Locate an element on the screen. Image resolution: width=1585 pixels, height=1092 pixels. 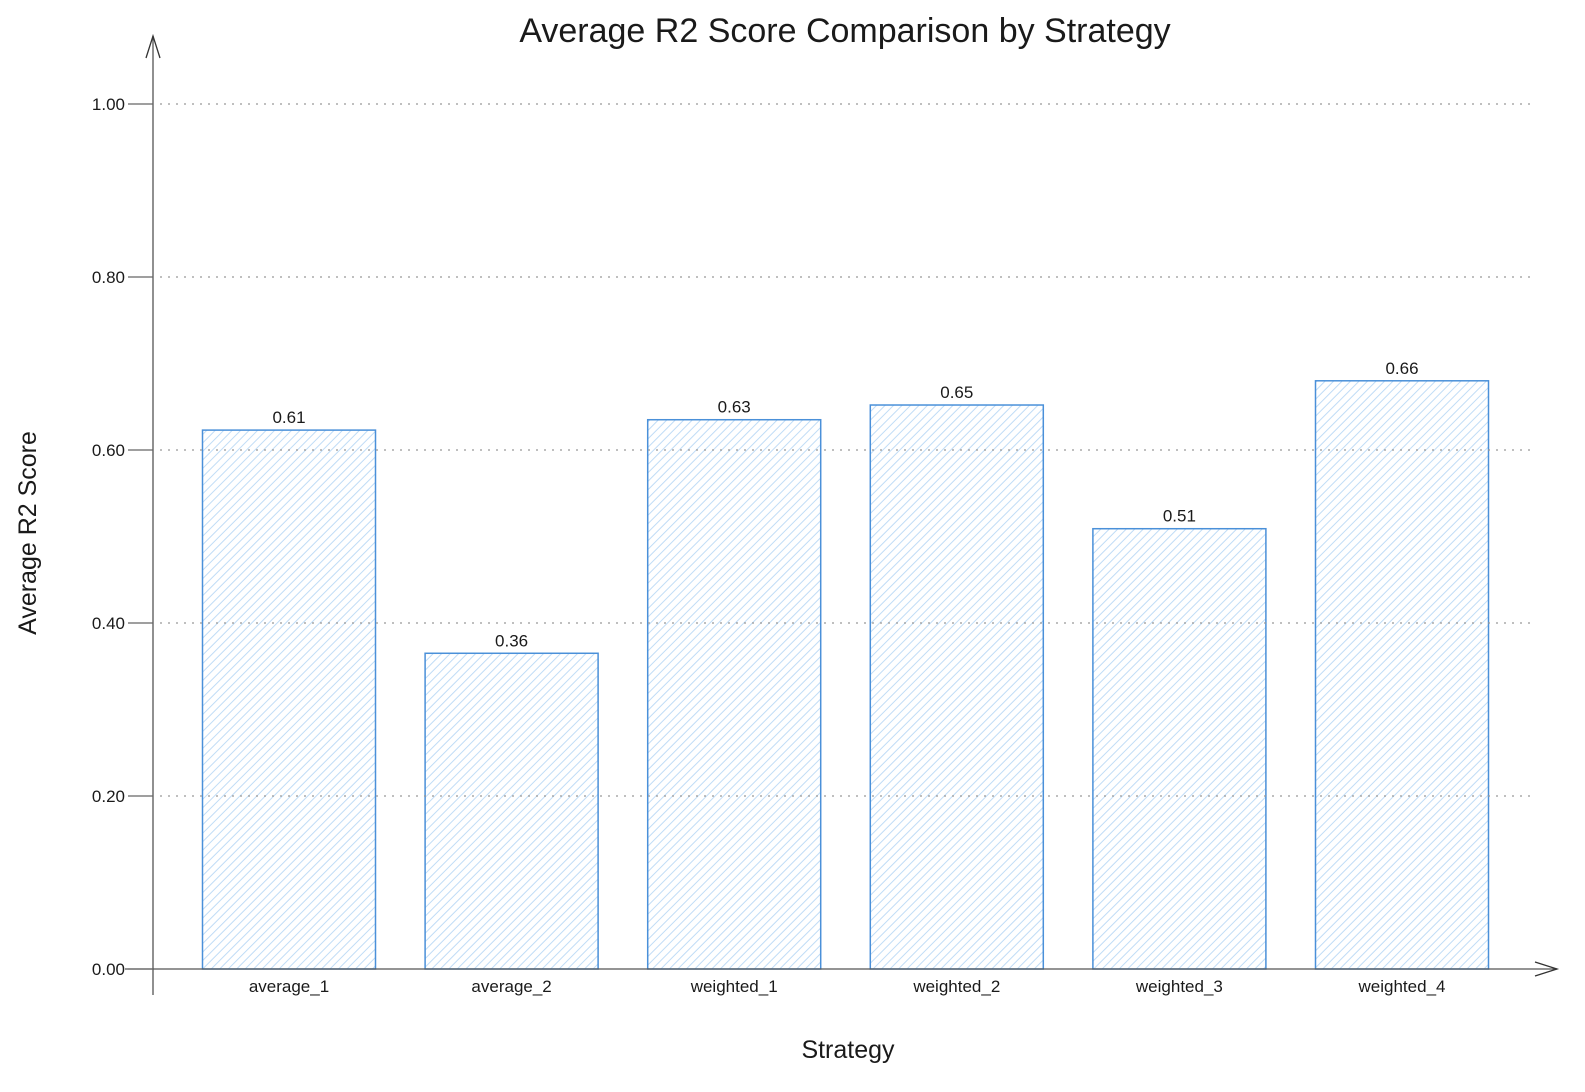
y-tick-label: 0.20 is located at coordinates (108, 796).